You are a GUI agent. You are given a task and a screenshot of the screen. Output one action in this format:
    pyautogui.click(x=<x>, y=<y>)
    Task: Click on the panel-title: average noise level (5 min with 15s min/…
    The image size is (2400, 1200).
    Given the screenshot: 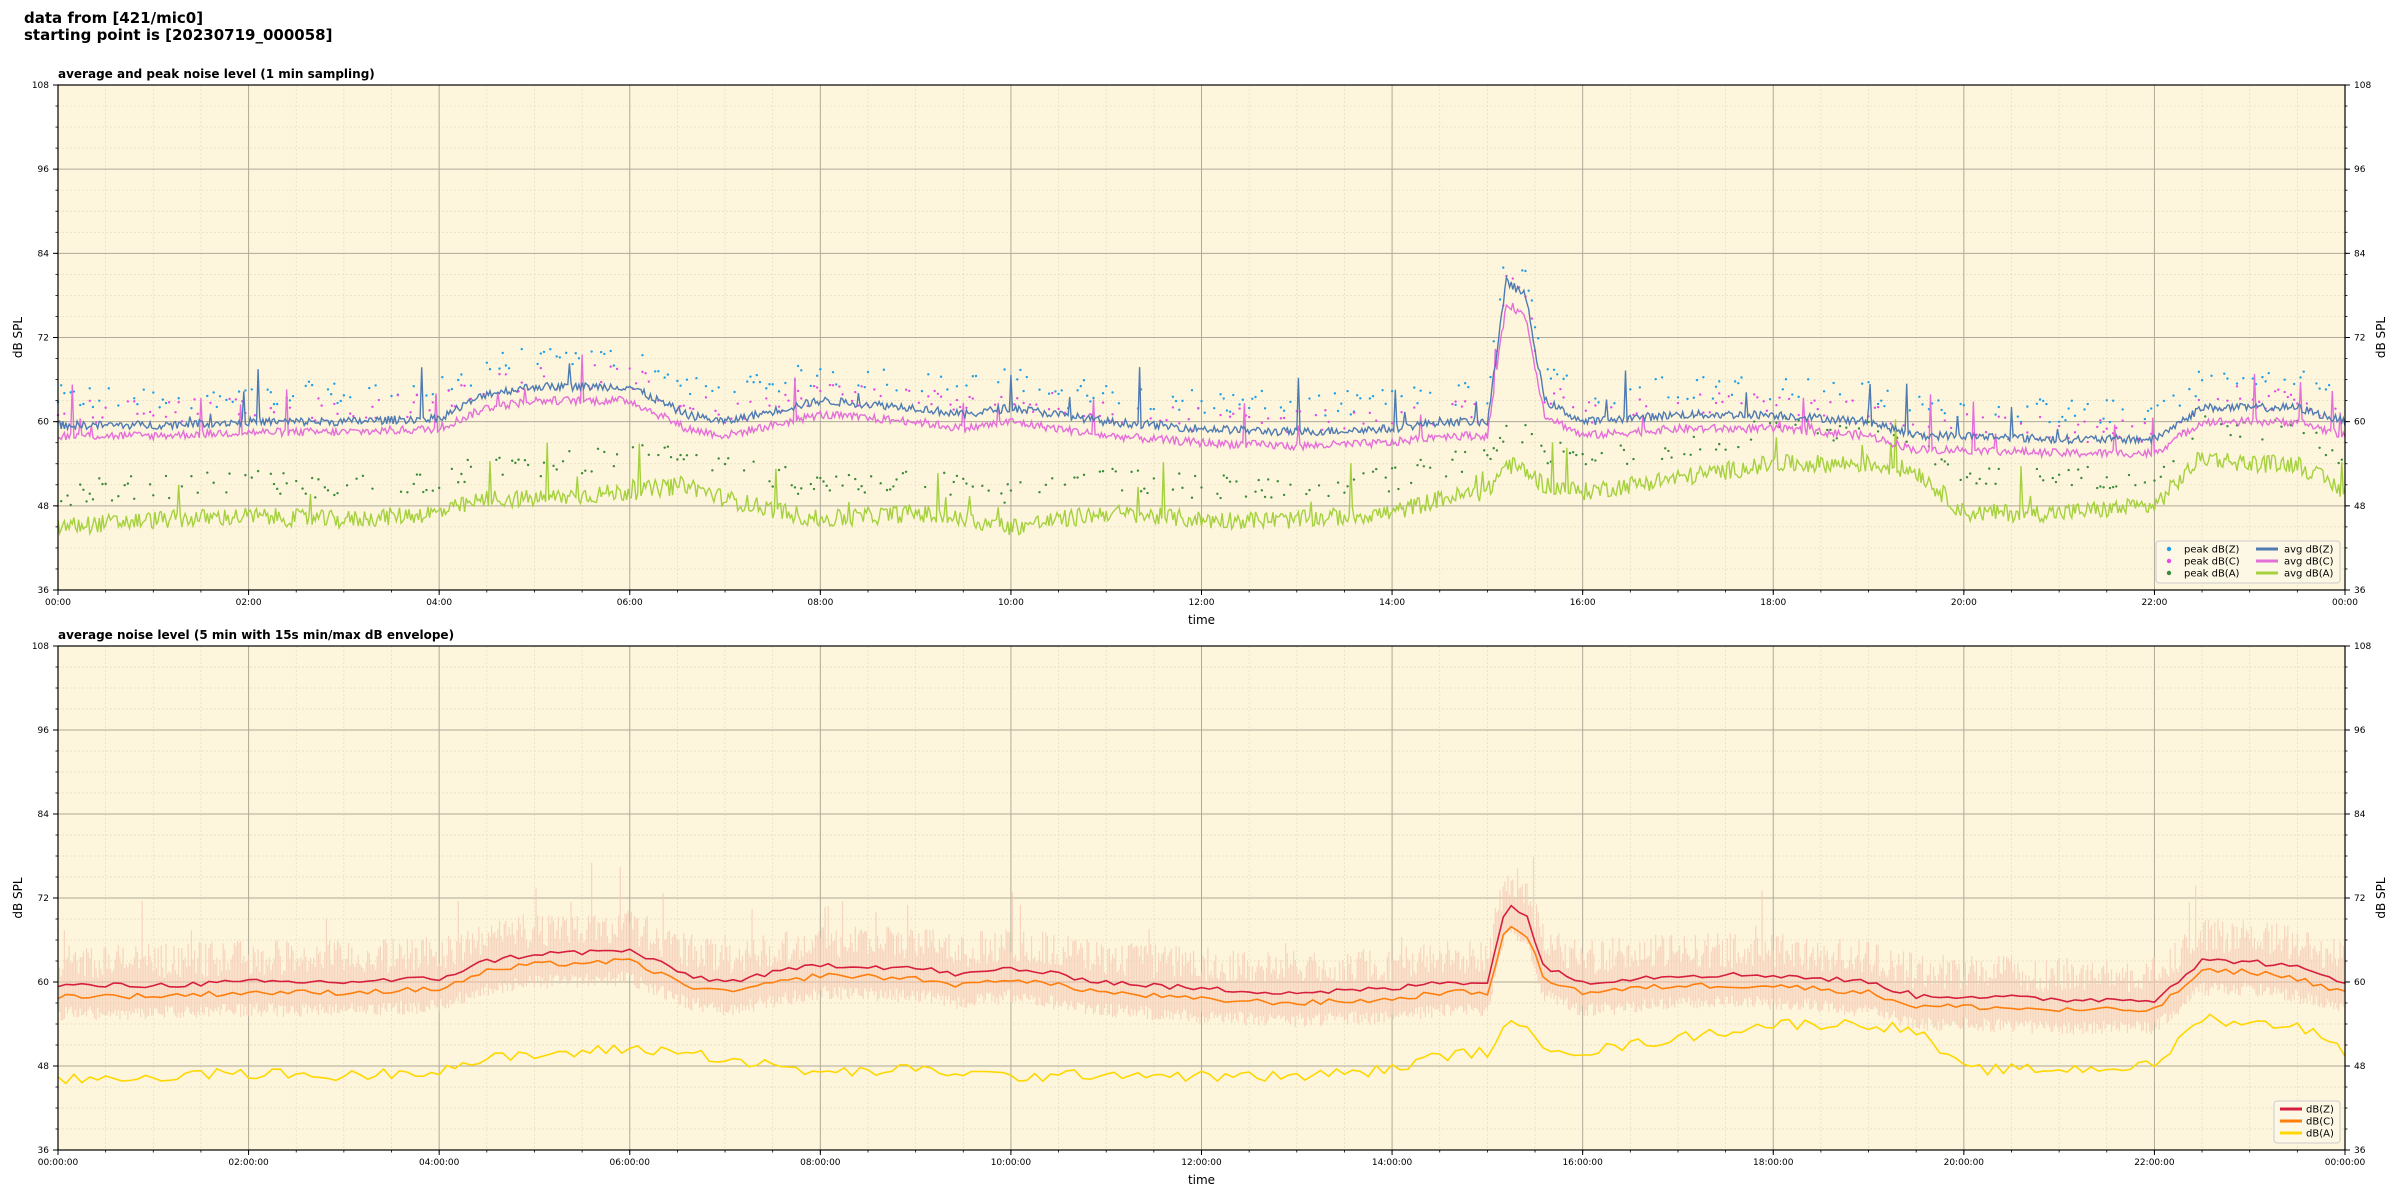 What is the action you would take?
    pyautogui.click(x=256, y=635)
    